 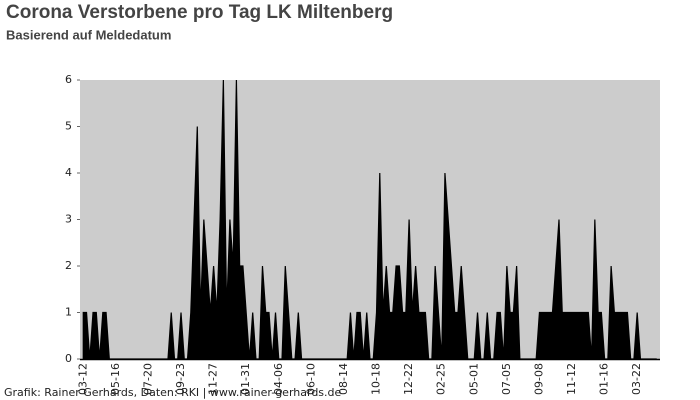 What do you see at coordinates (376, 379) in the screenshot?
I see `x-tick-label: 10-18` at bounding box center [376, 379].